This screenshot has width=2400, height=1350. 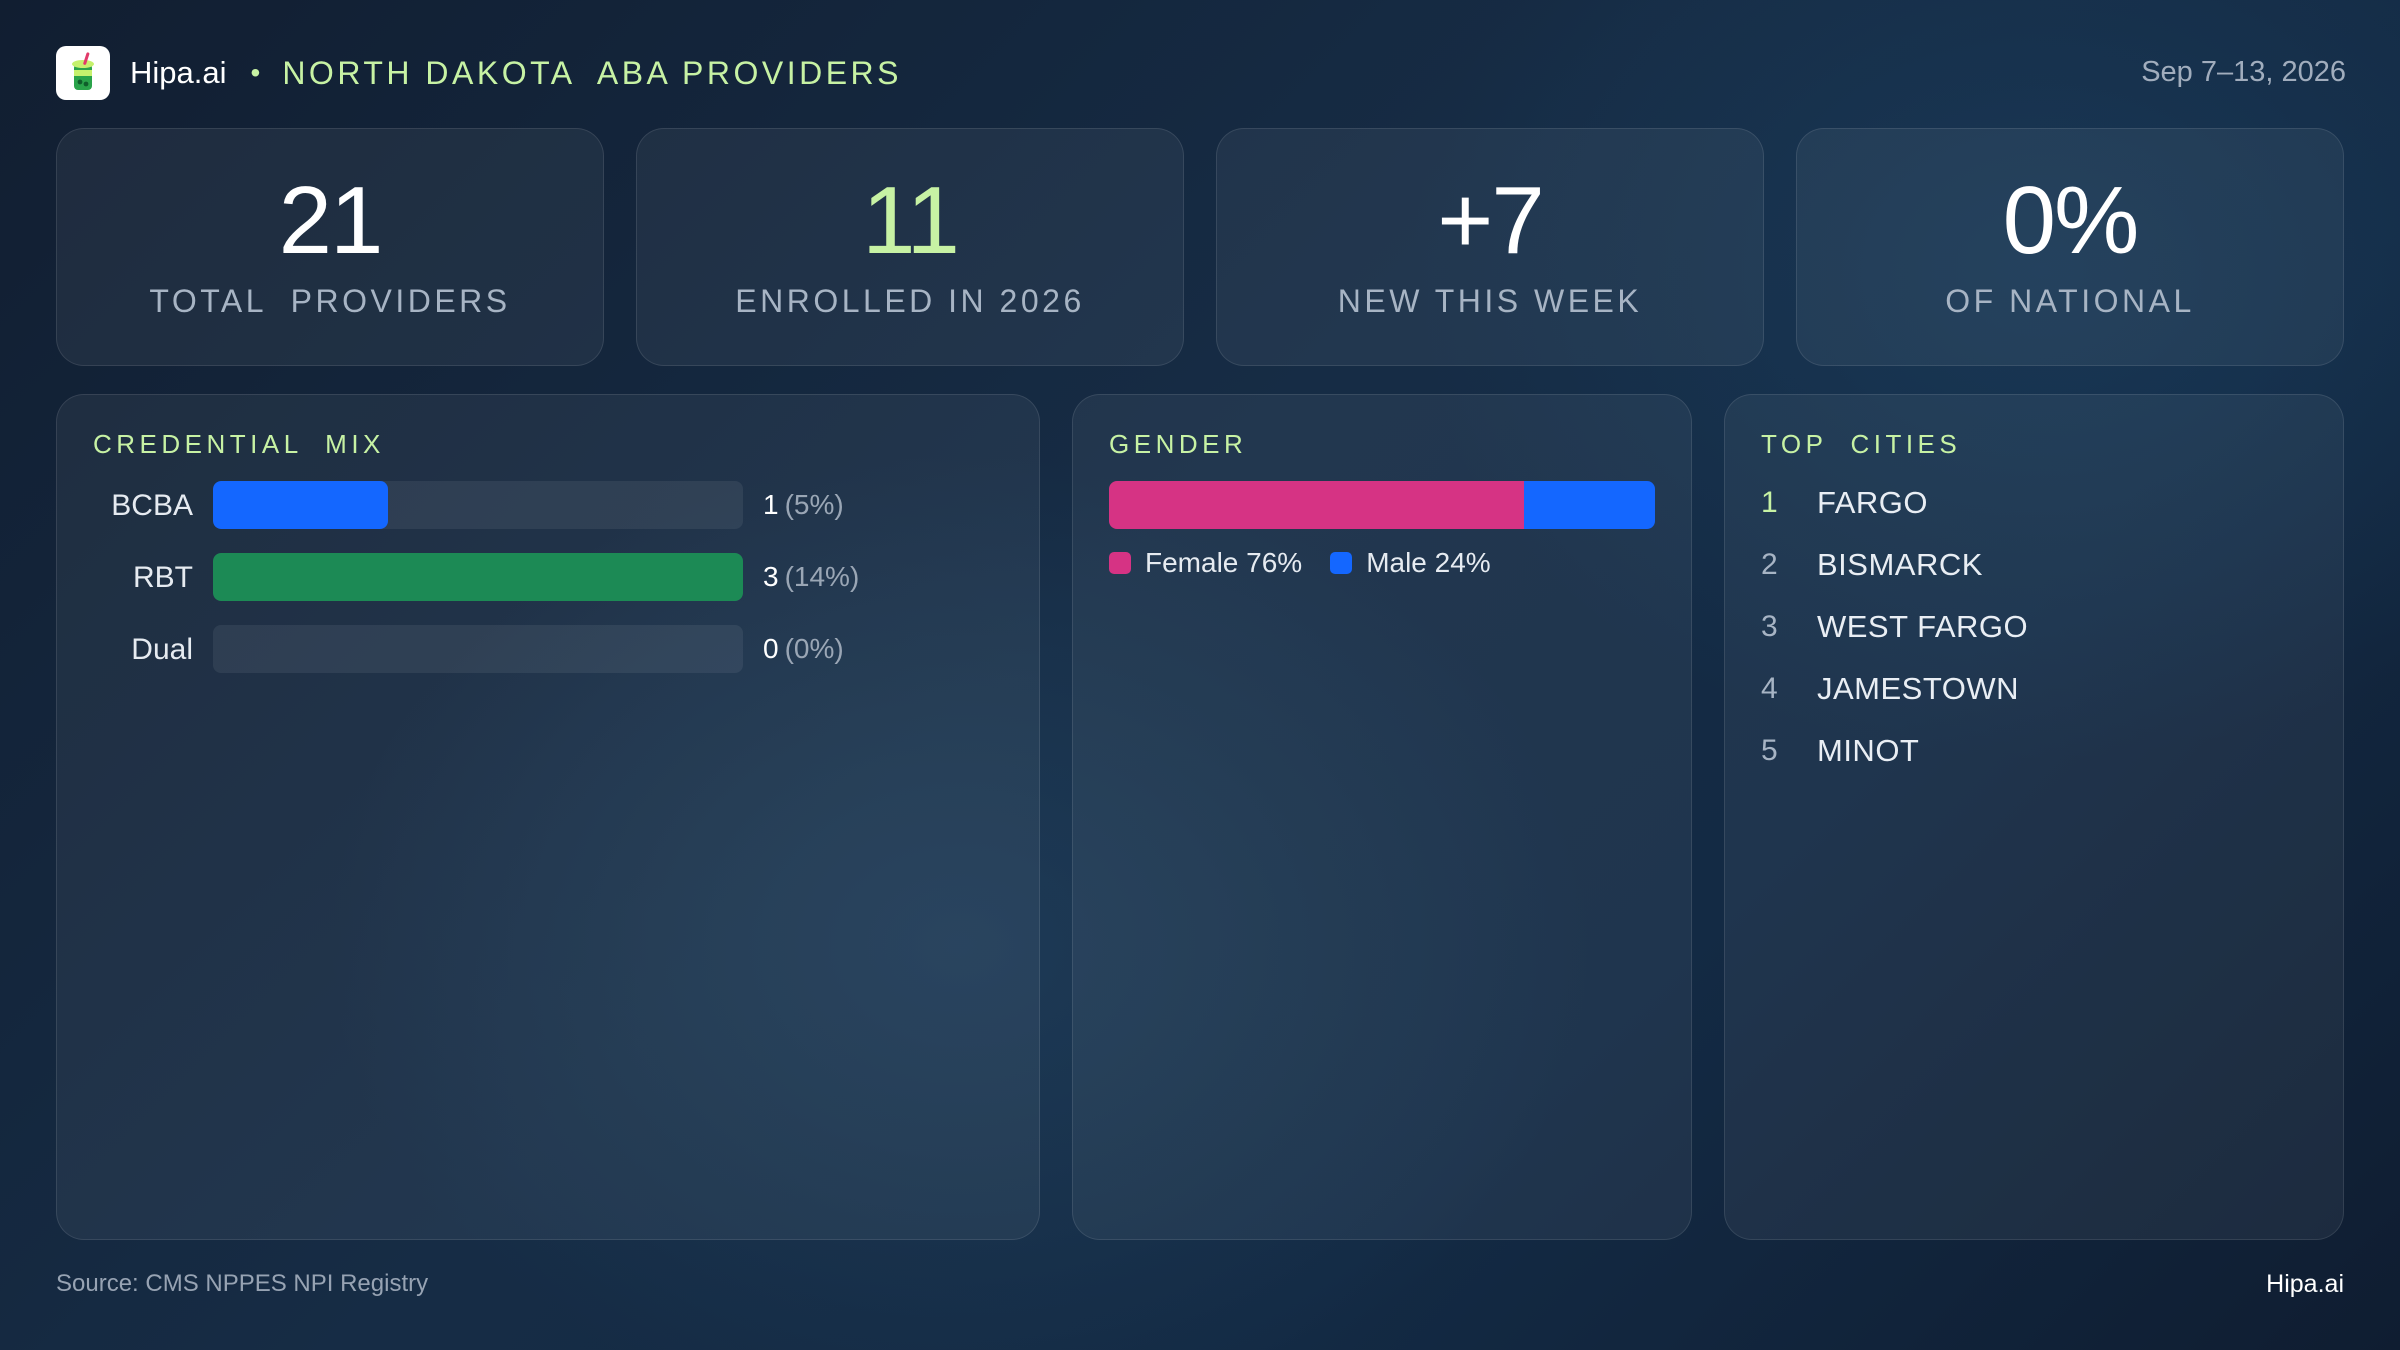 I want to click on city-row: 1 FARGO, so click(x=1844, y=503).